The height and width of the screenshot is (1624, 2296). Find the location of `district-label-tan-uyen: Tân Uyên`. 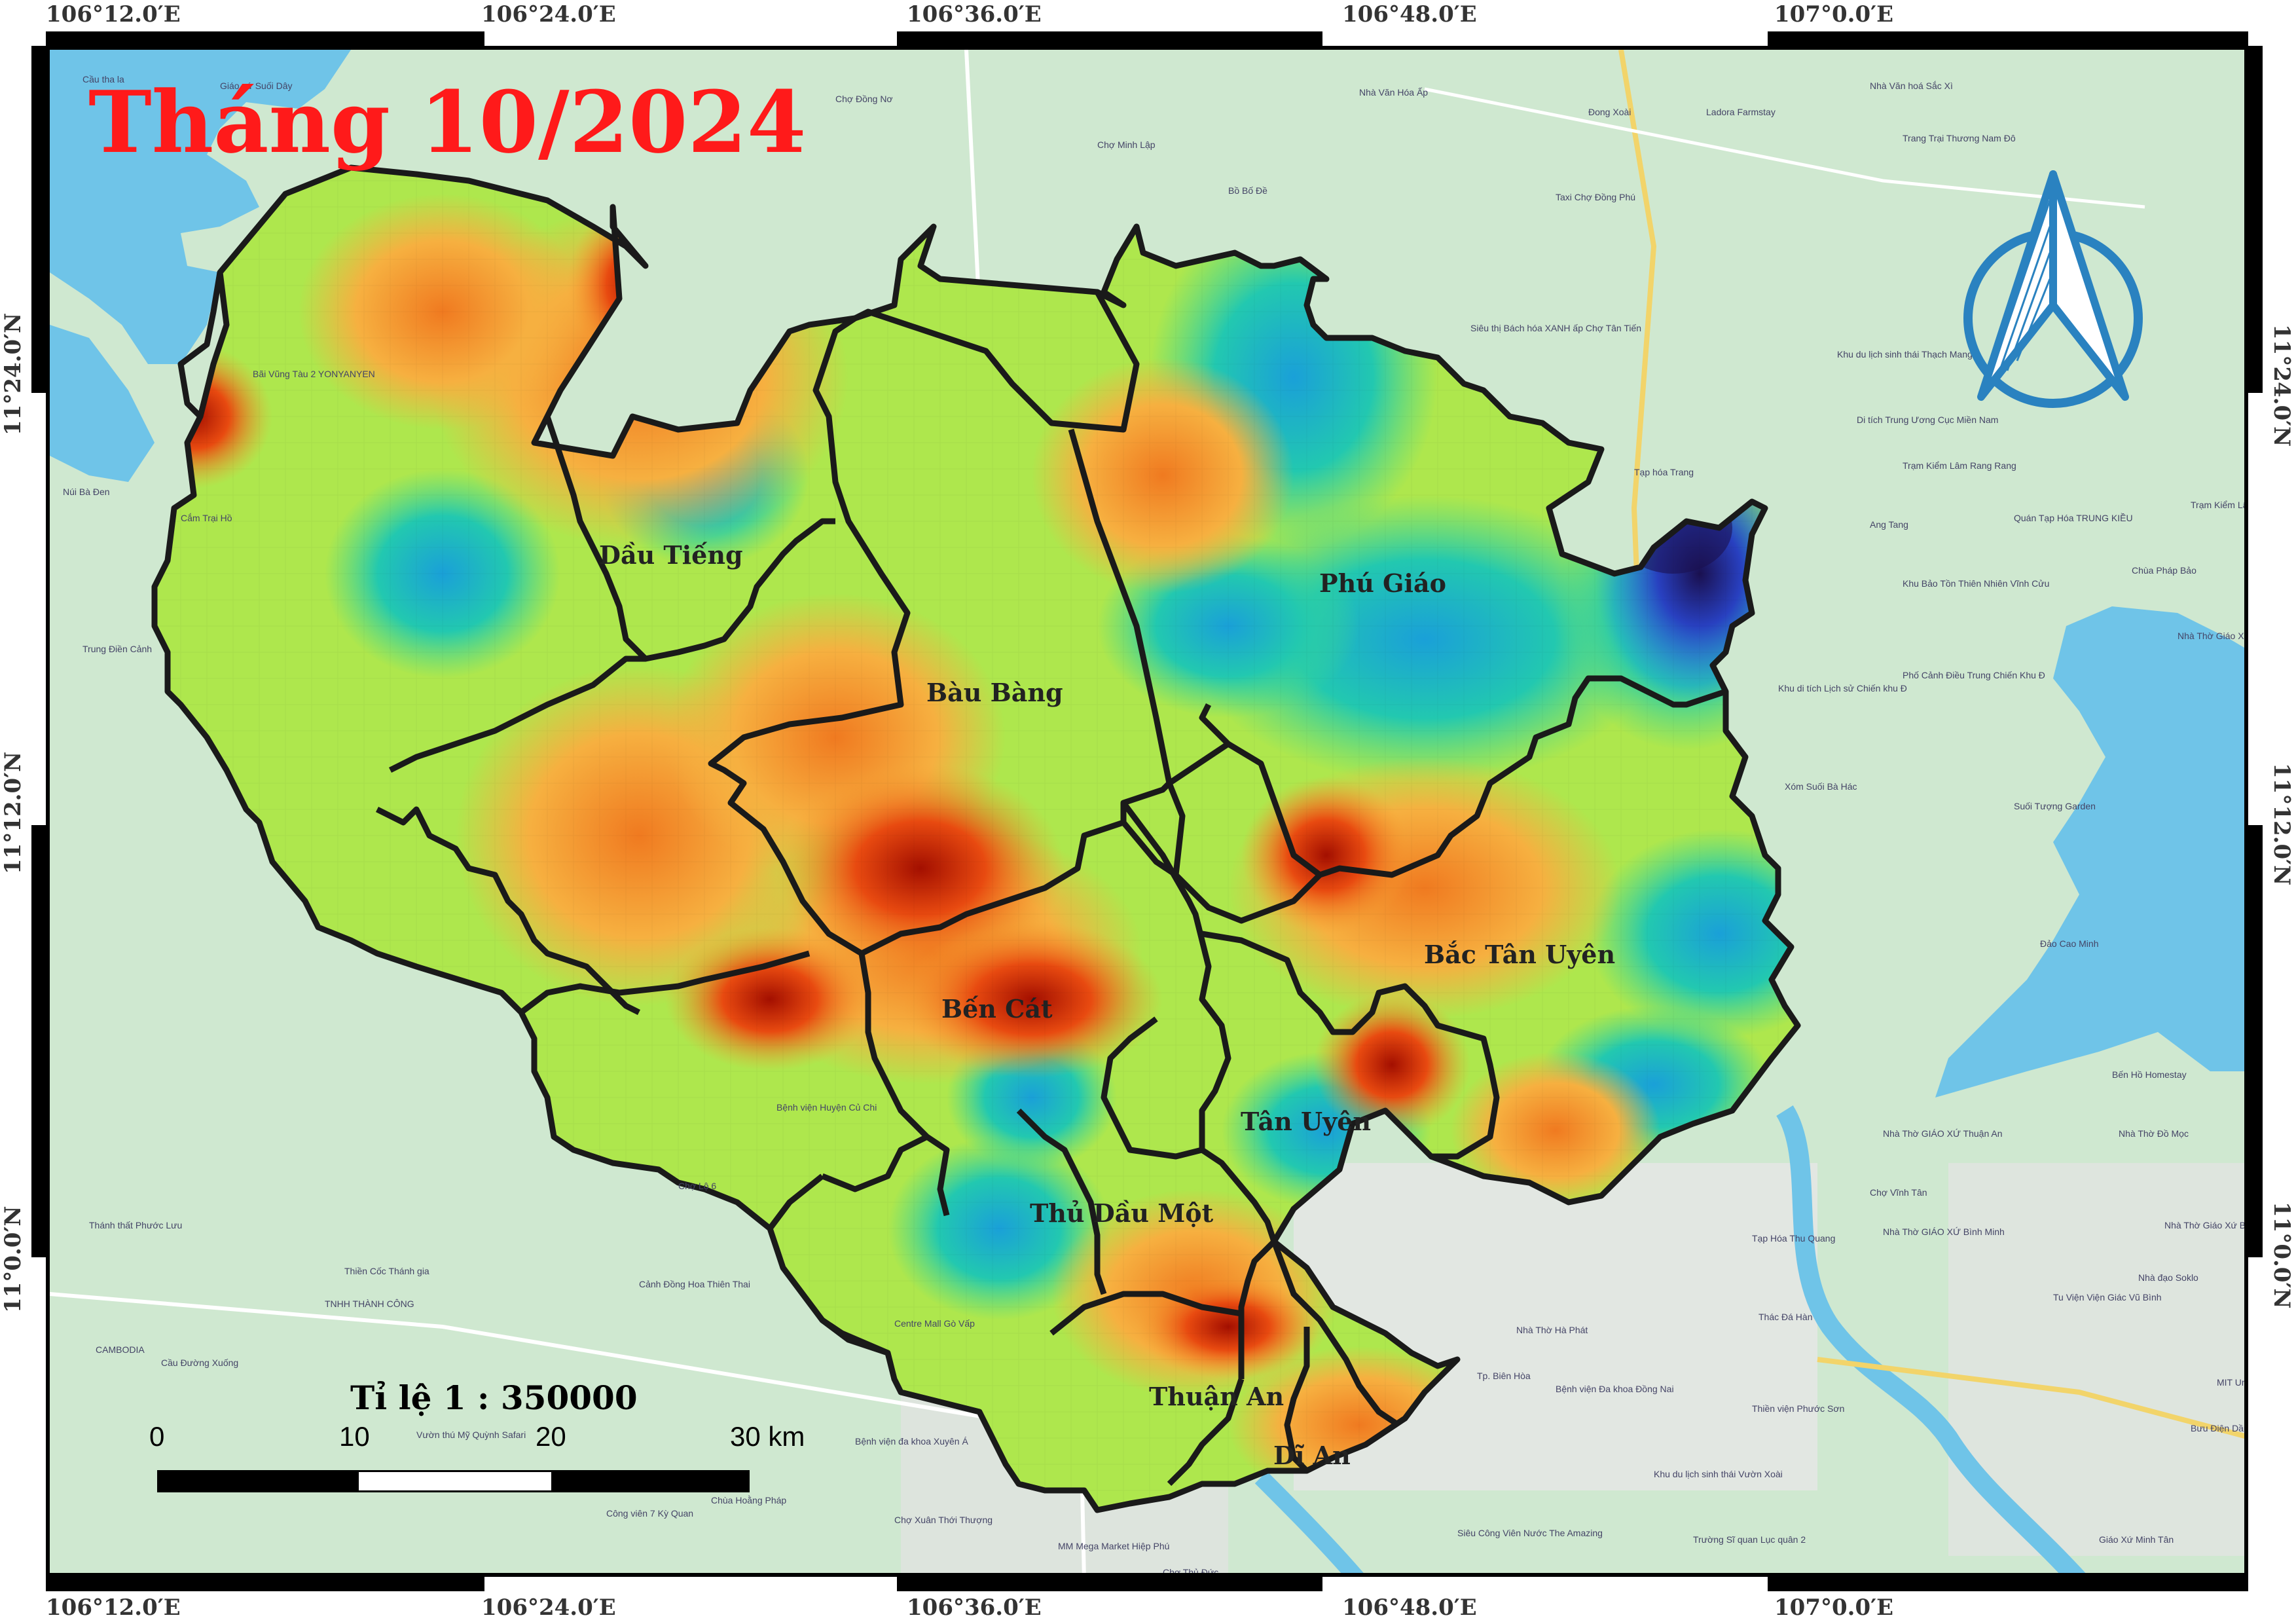

district-label-tan-uyen: Tân Uyên is located at coordinates (1306, 1121).